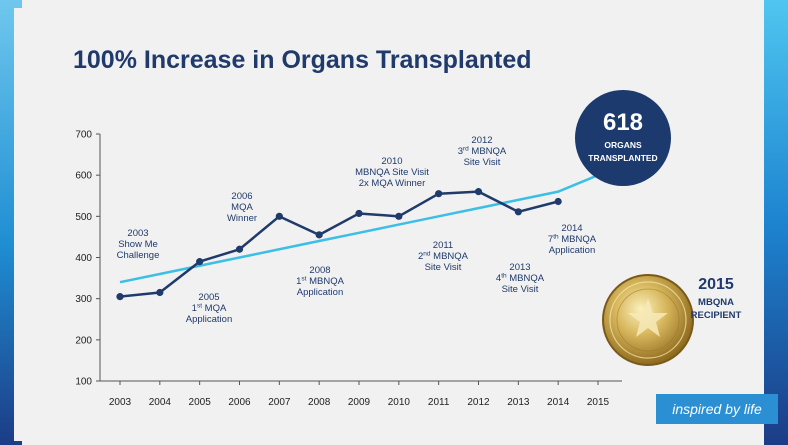  Describe the element at coordinates (83, 217) in the screenshot. I see `y-tick-label: 500` at that location.